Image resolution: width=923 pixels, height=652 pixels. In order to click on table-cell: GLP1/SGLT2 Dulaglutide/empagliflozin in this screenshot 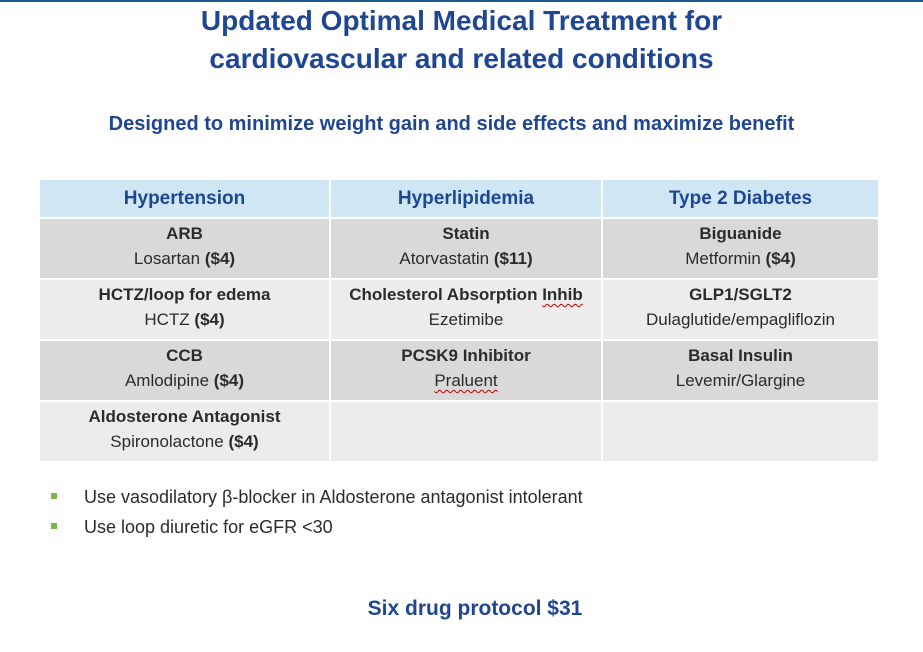, I will do `click(740, 310)`.